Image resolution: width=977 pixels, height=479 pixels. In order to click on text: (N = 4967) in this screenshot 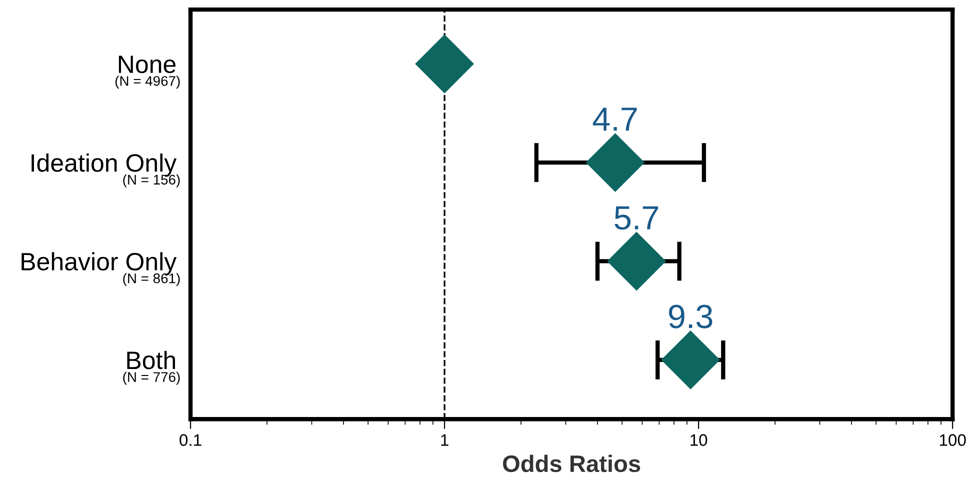, I will do `click(147, 82)`.